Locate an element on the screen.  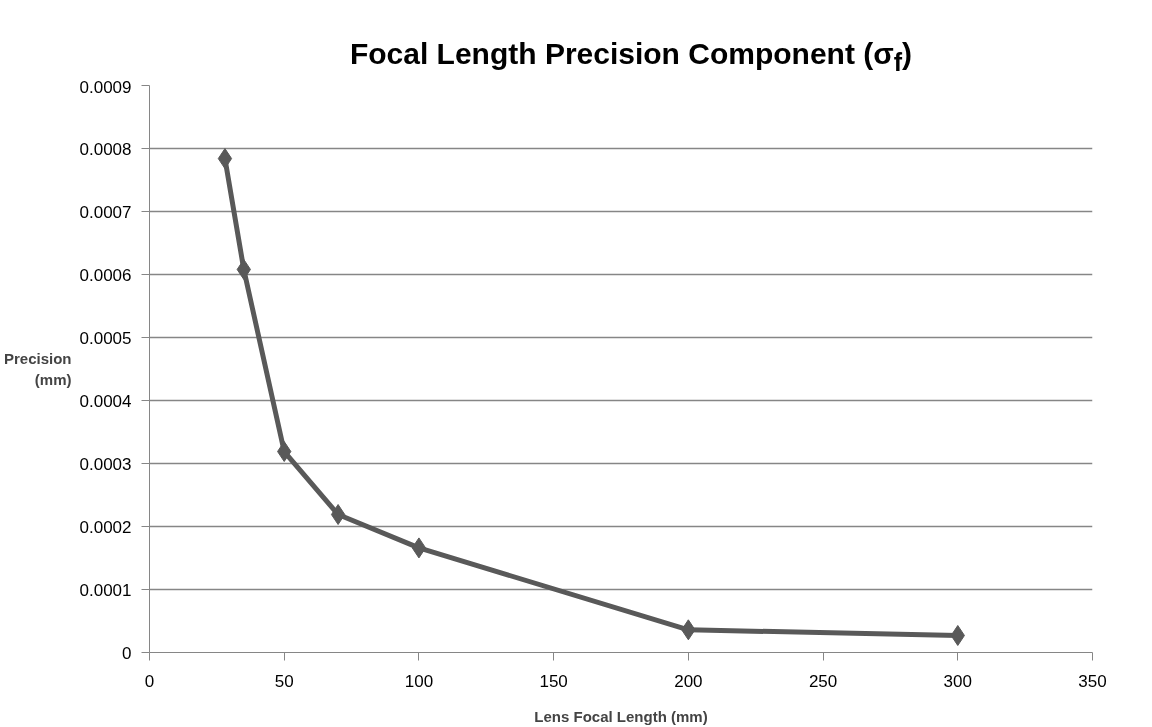
y-tick-label: 0.0006 is located at coordinates (105, 275).